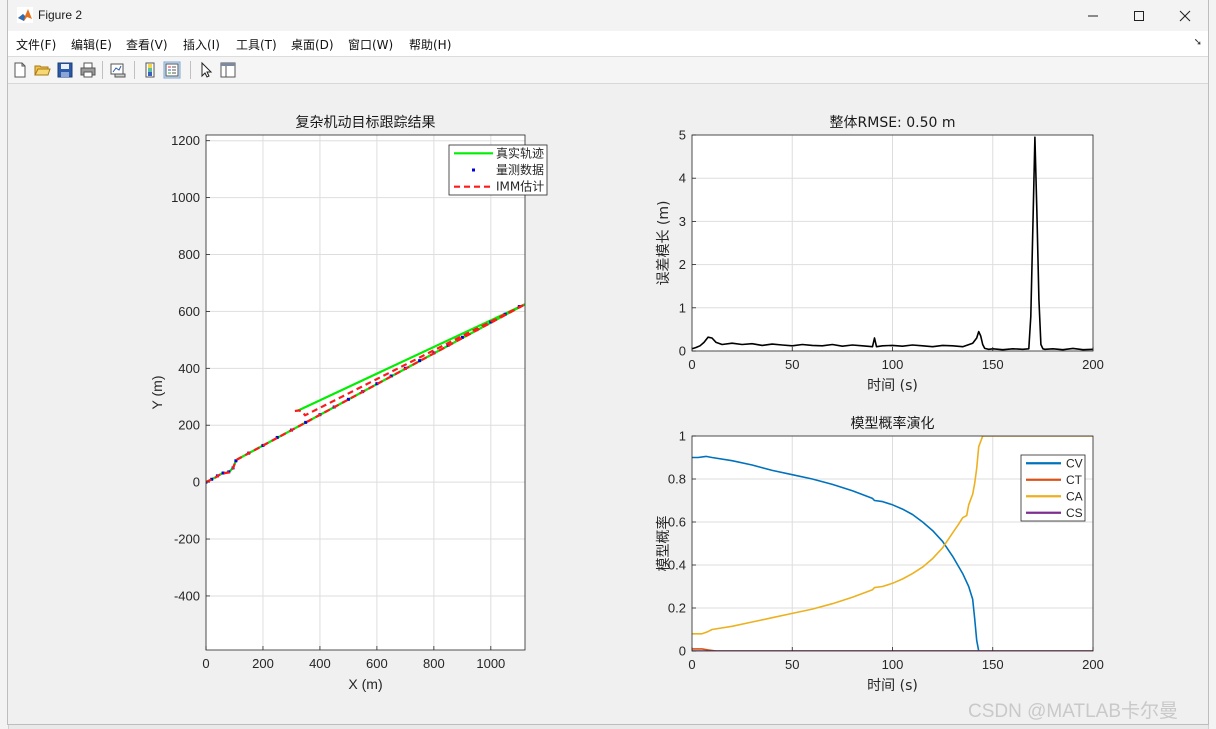  I want to click on legend-icon, so click(172, 70).